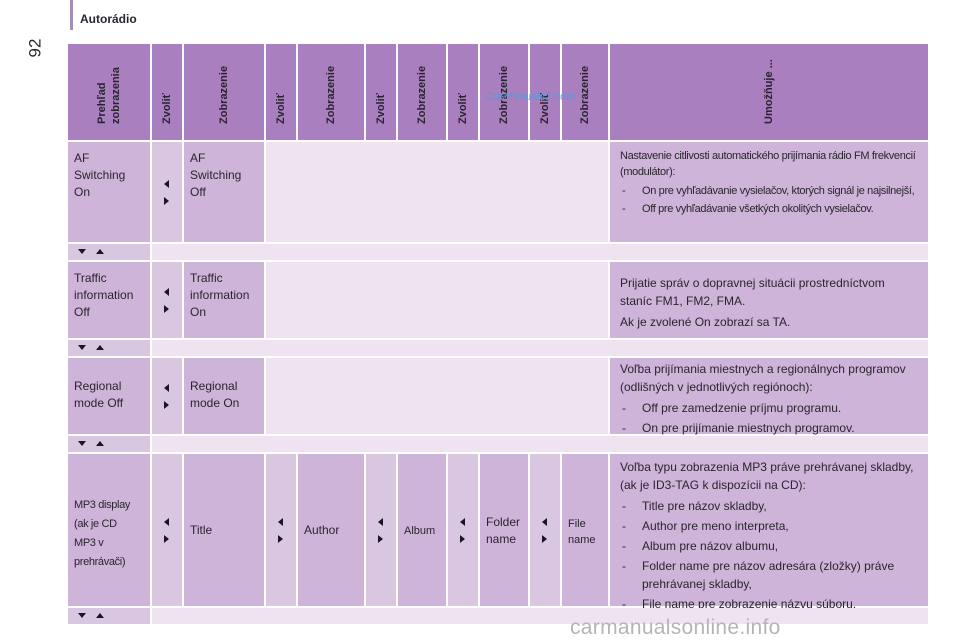 The image size is (960, 640). I want to click on description-bullet: Author pre meno interpreta,, so click(769, 526).